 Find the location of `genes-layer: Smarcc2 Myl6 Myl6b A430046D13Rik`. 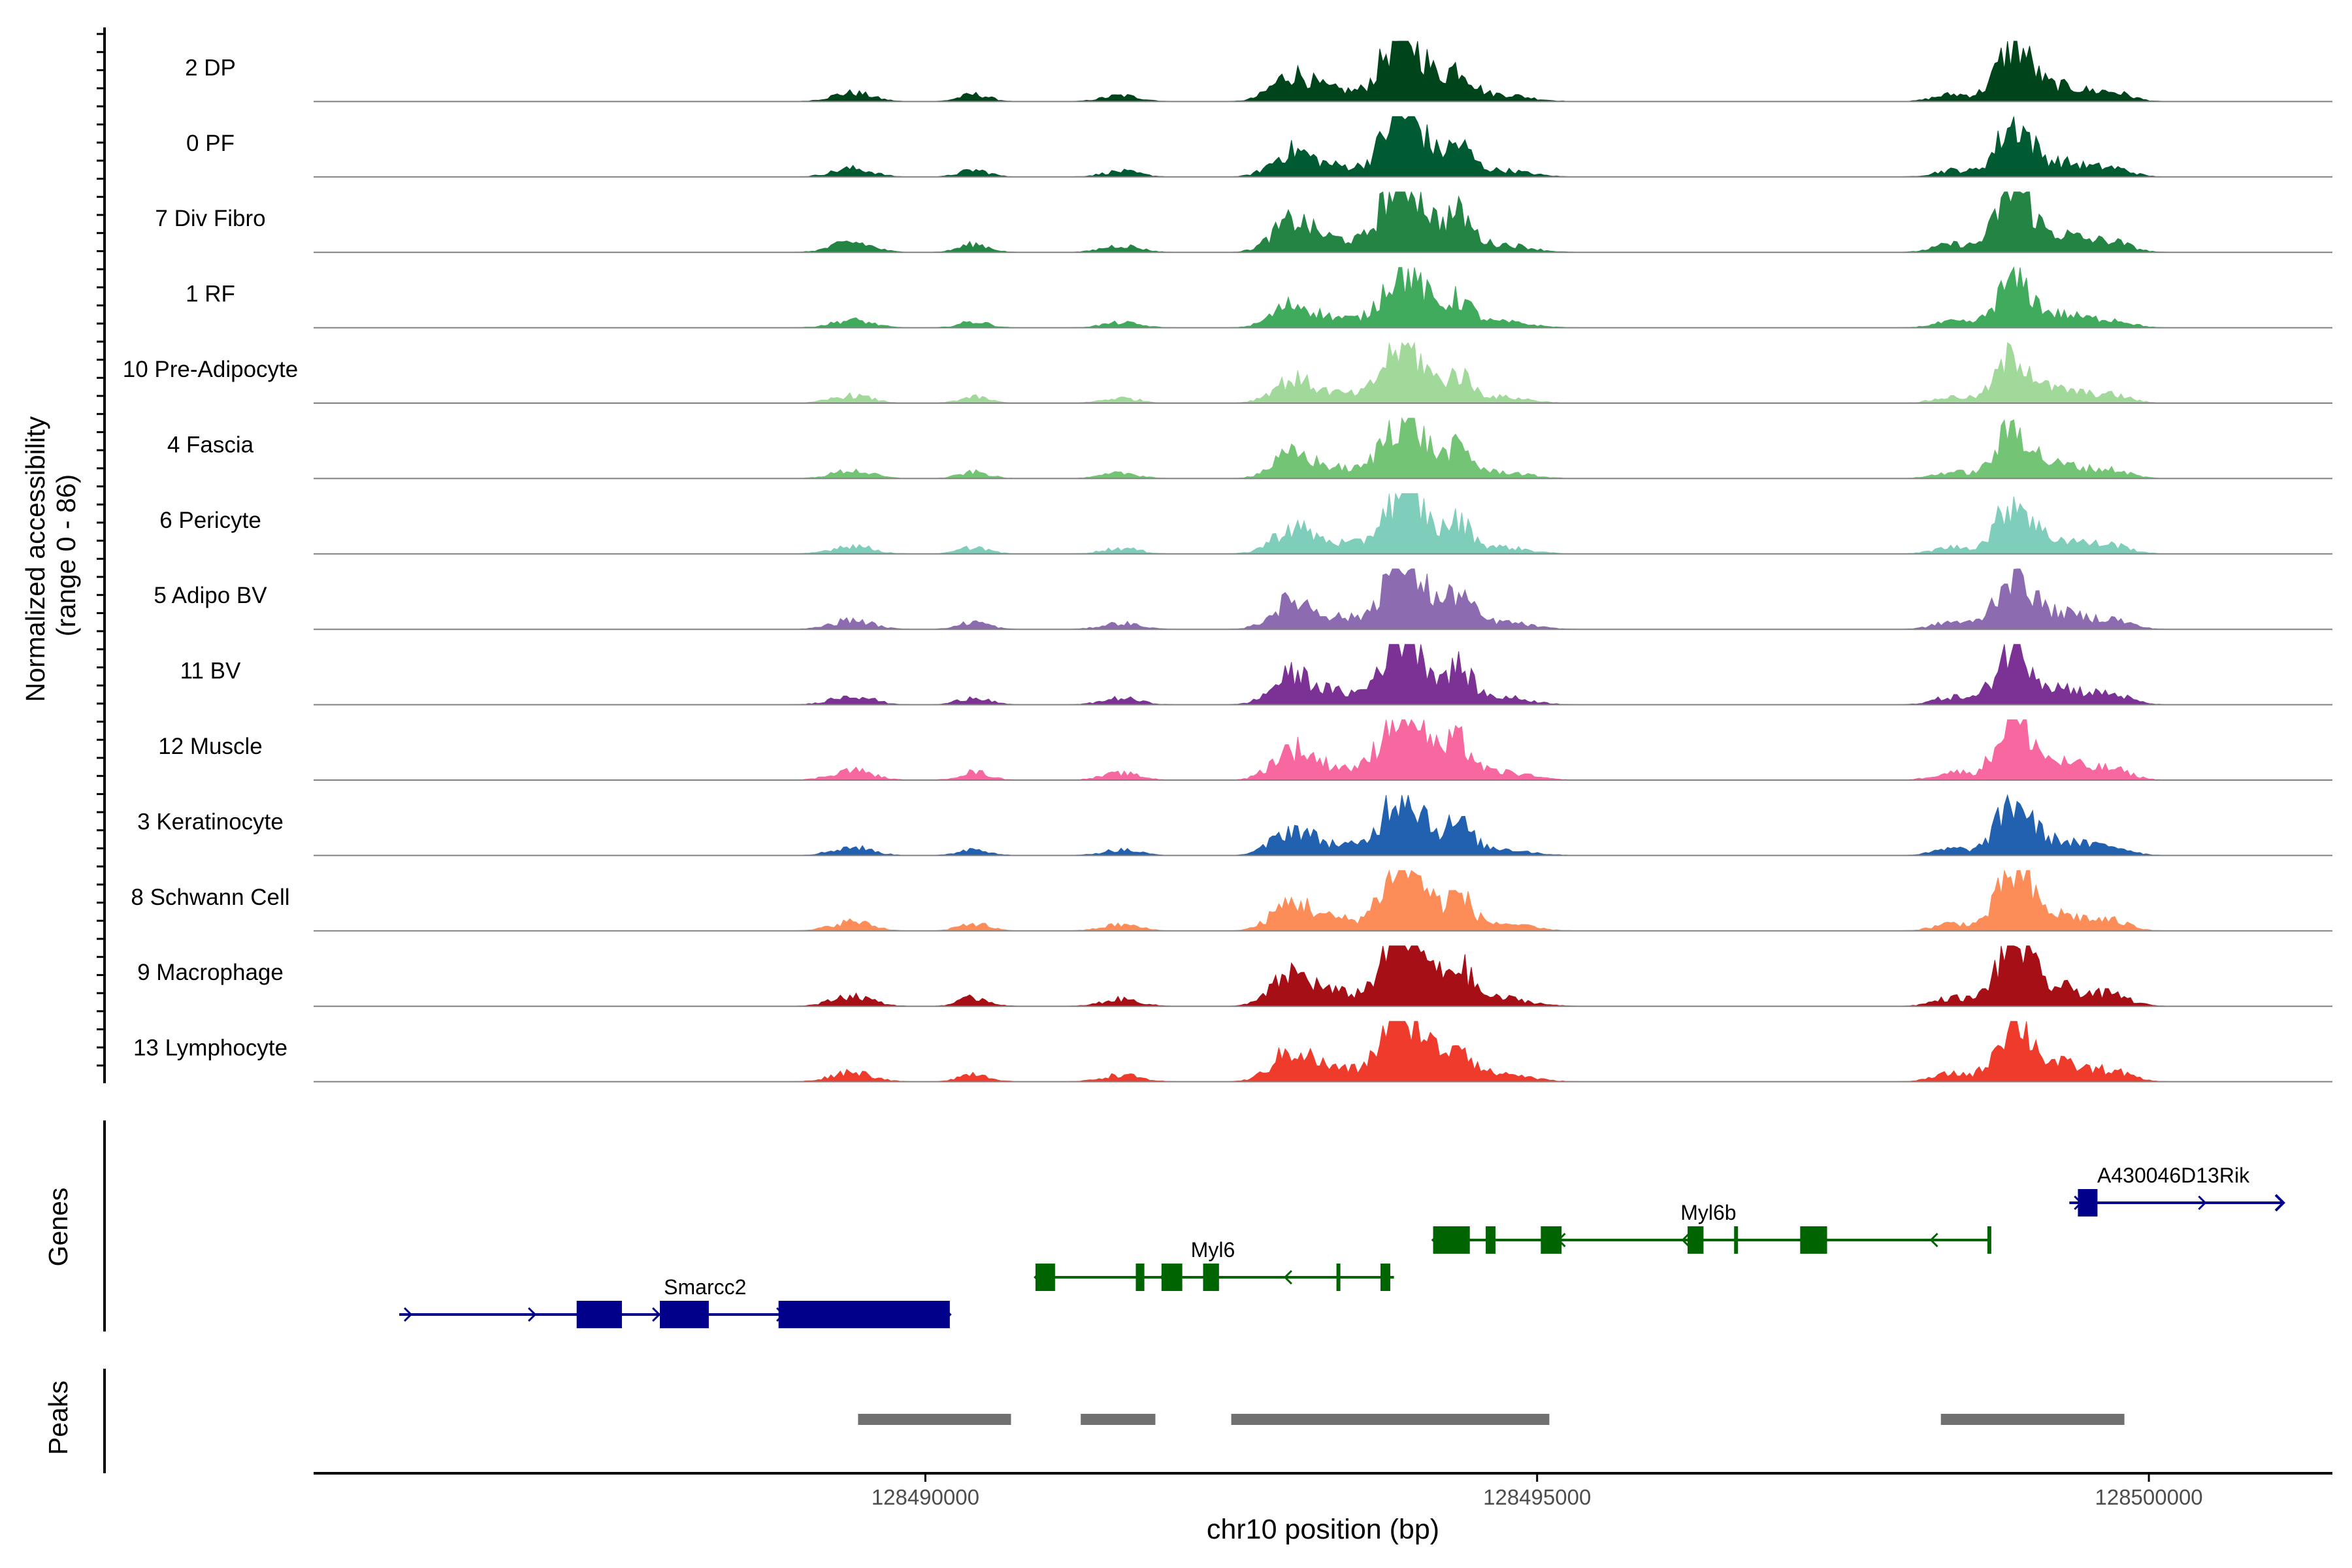

genes-layer: Smarcc2 Myl6 Myl6b A430046D13Rik is located at coordinates (1342, 1246).